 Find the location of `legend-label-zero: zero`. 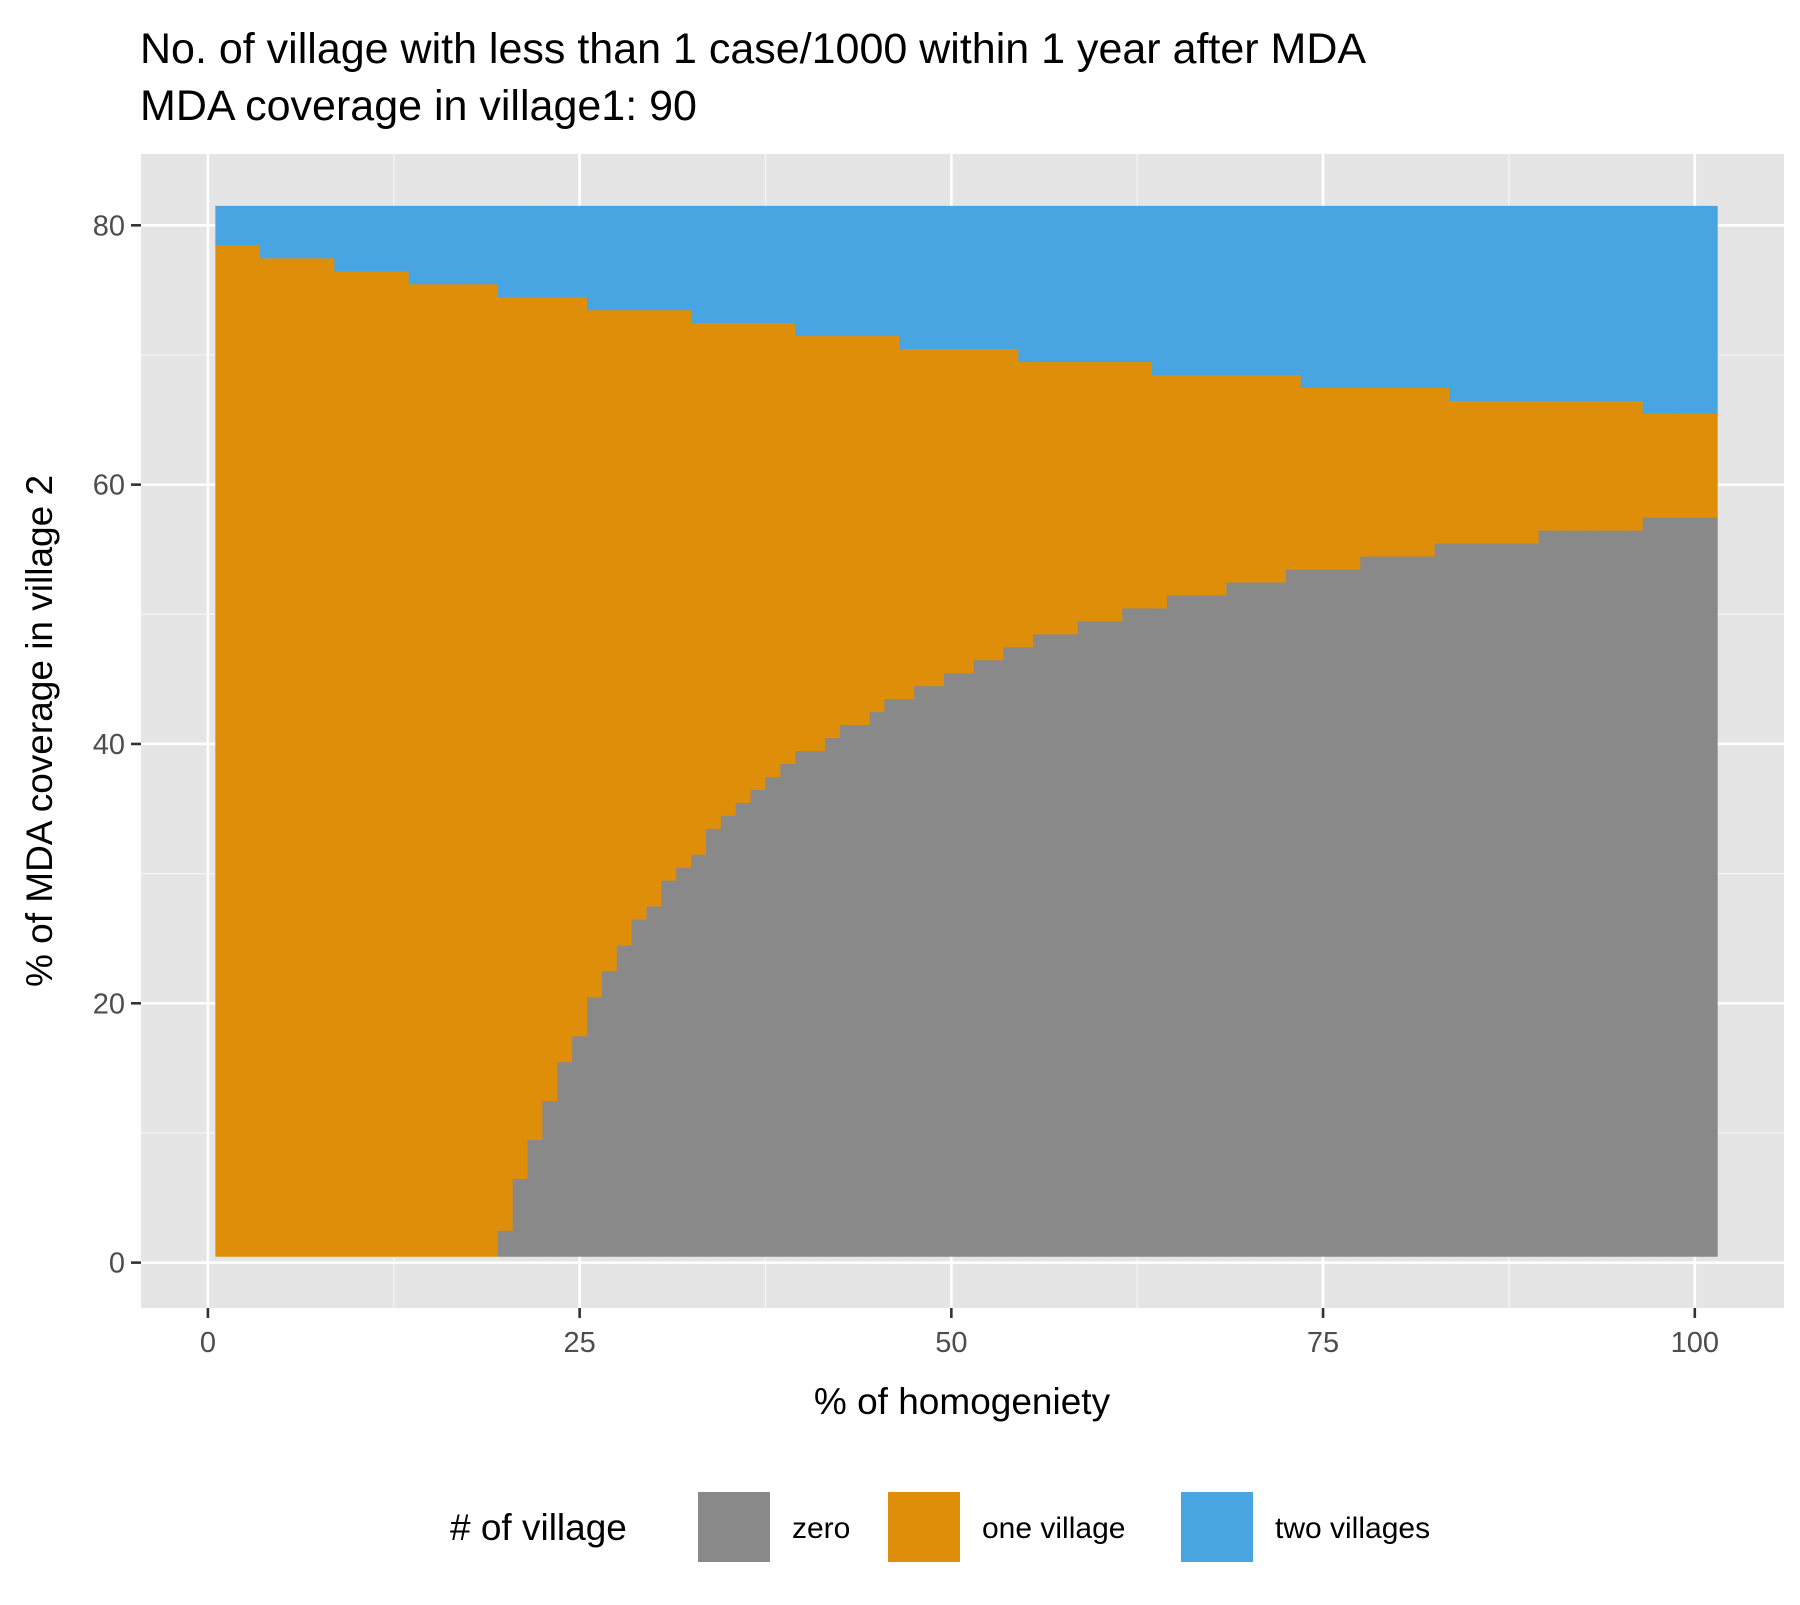

legend-label-zero: zero is located at coordinates (821, 1528).